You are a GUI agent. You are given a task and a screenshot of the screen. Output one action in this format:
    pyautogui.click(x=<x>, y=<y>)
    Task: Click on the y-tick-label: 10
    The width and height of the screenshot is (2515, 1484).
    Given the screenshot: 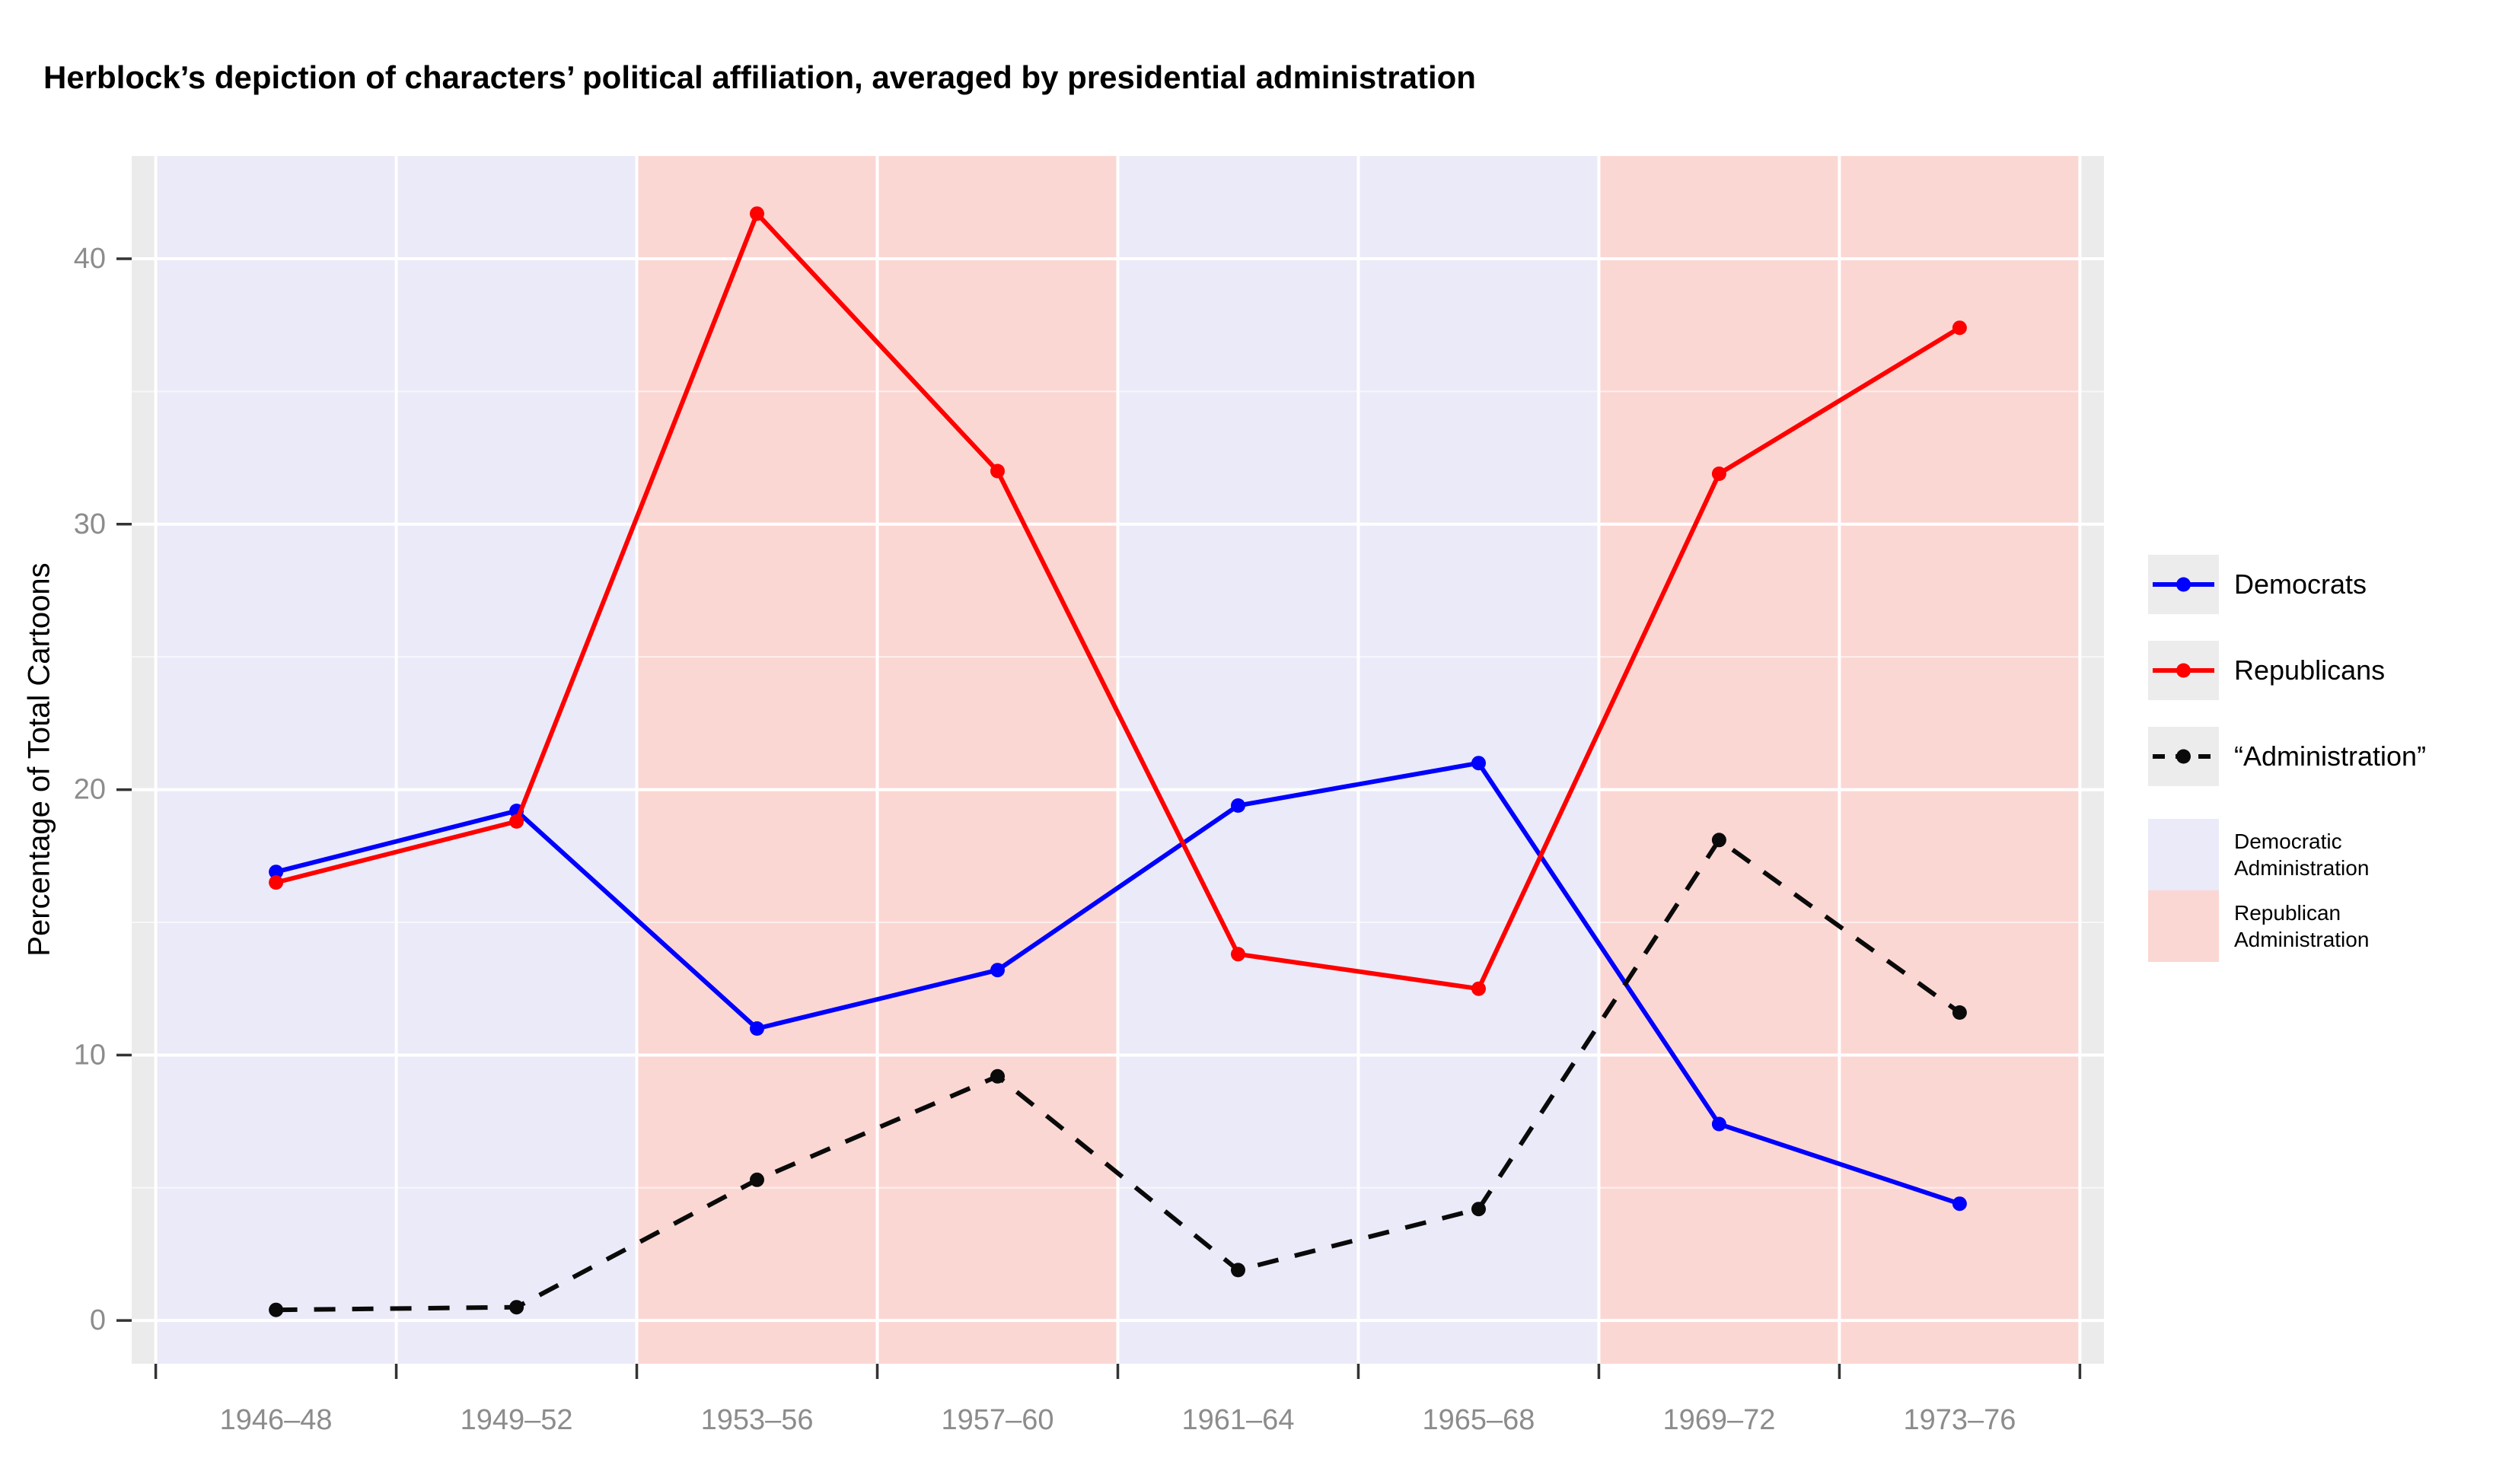 What is the action you would take?
    pyautogui.click(x=90, y=1055)
    